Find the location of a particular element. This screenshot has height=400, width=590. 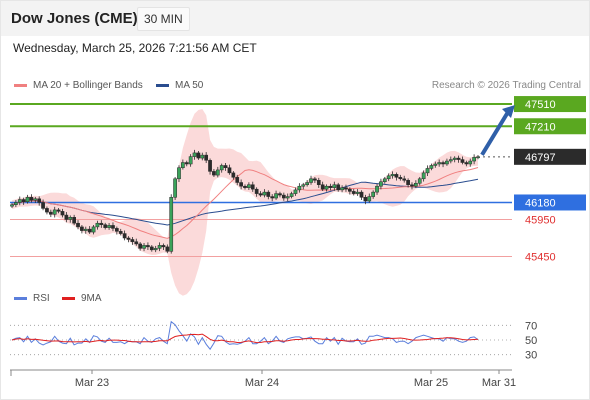

ma50-label: MA 50 is located at coordinates (189, 85).